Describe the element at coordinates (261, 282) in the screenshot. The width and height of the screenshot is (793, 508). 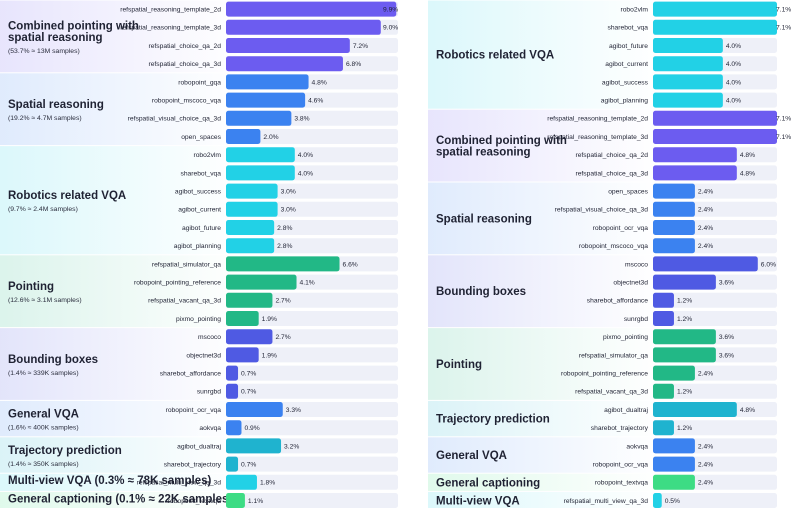
I see `bar-robopoint-pointing-reference` at that location.